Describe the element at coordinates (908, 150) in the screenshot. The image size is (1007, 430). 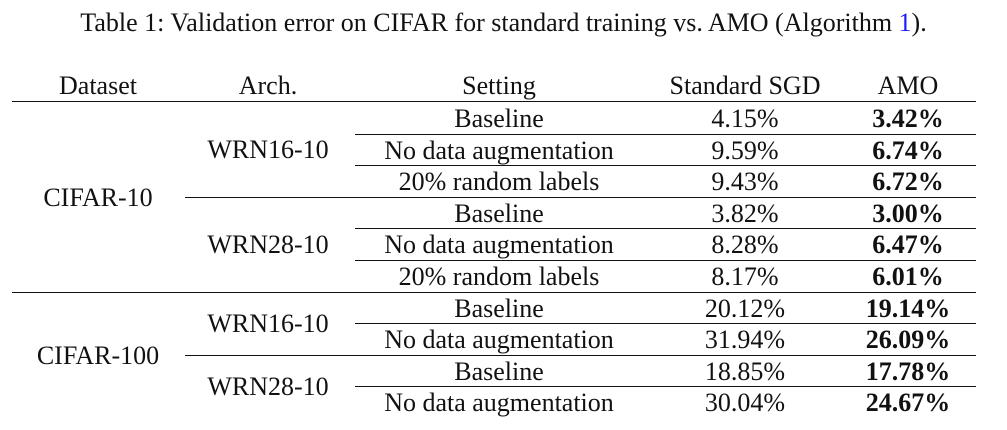
I see `amo-cell: 6.74%` at that location.